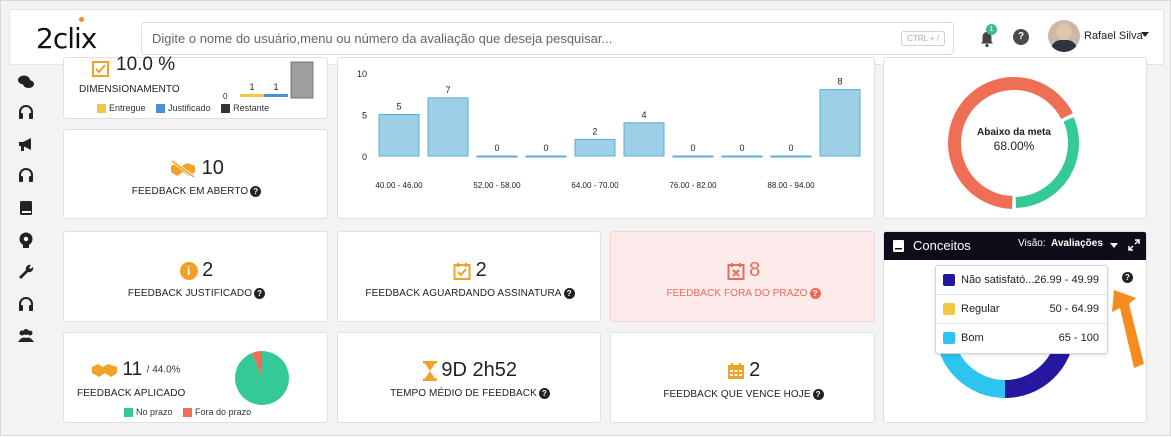 The height and width of the screenshot is (437, 1171). What do you see at coordinates (1021, 280) in the screenshot?
I see `conceito-item: Não satisfató... 26.99 - 49.99` at bounding box center [1021, 280].